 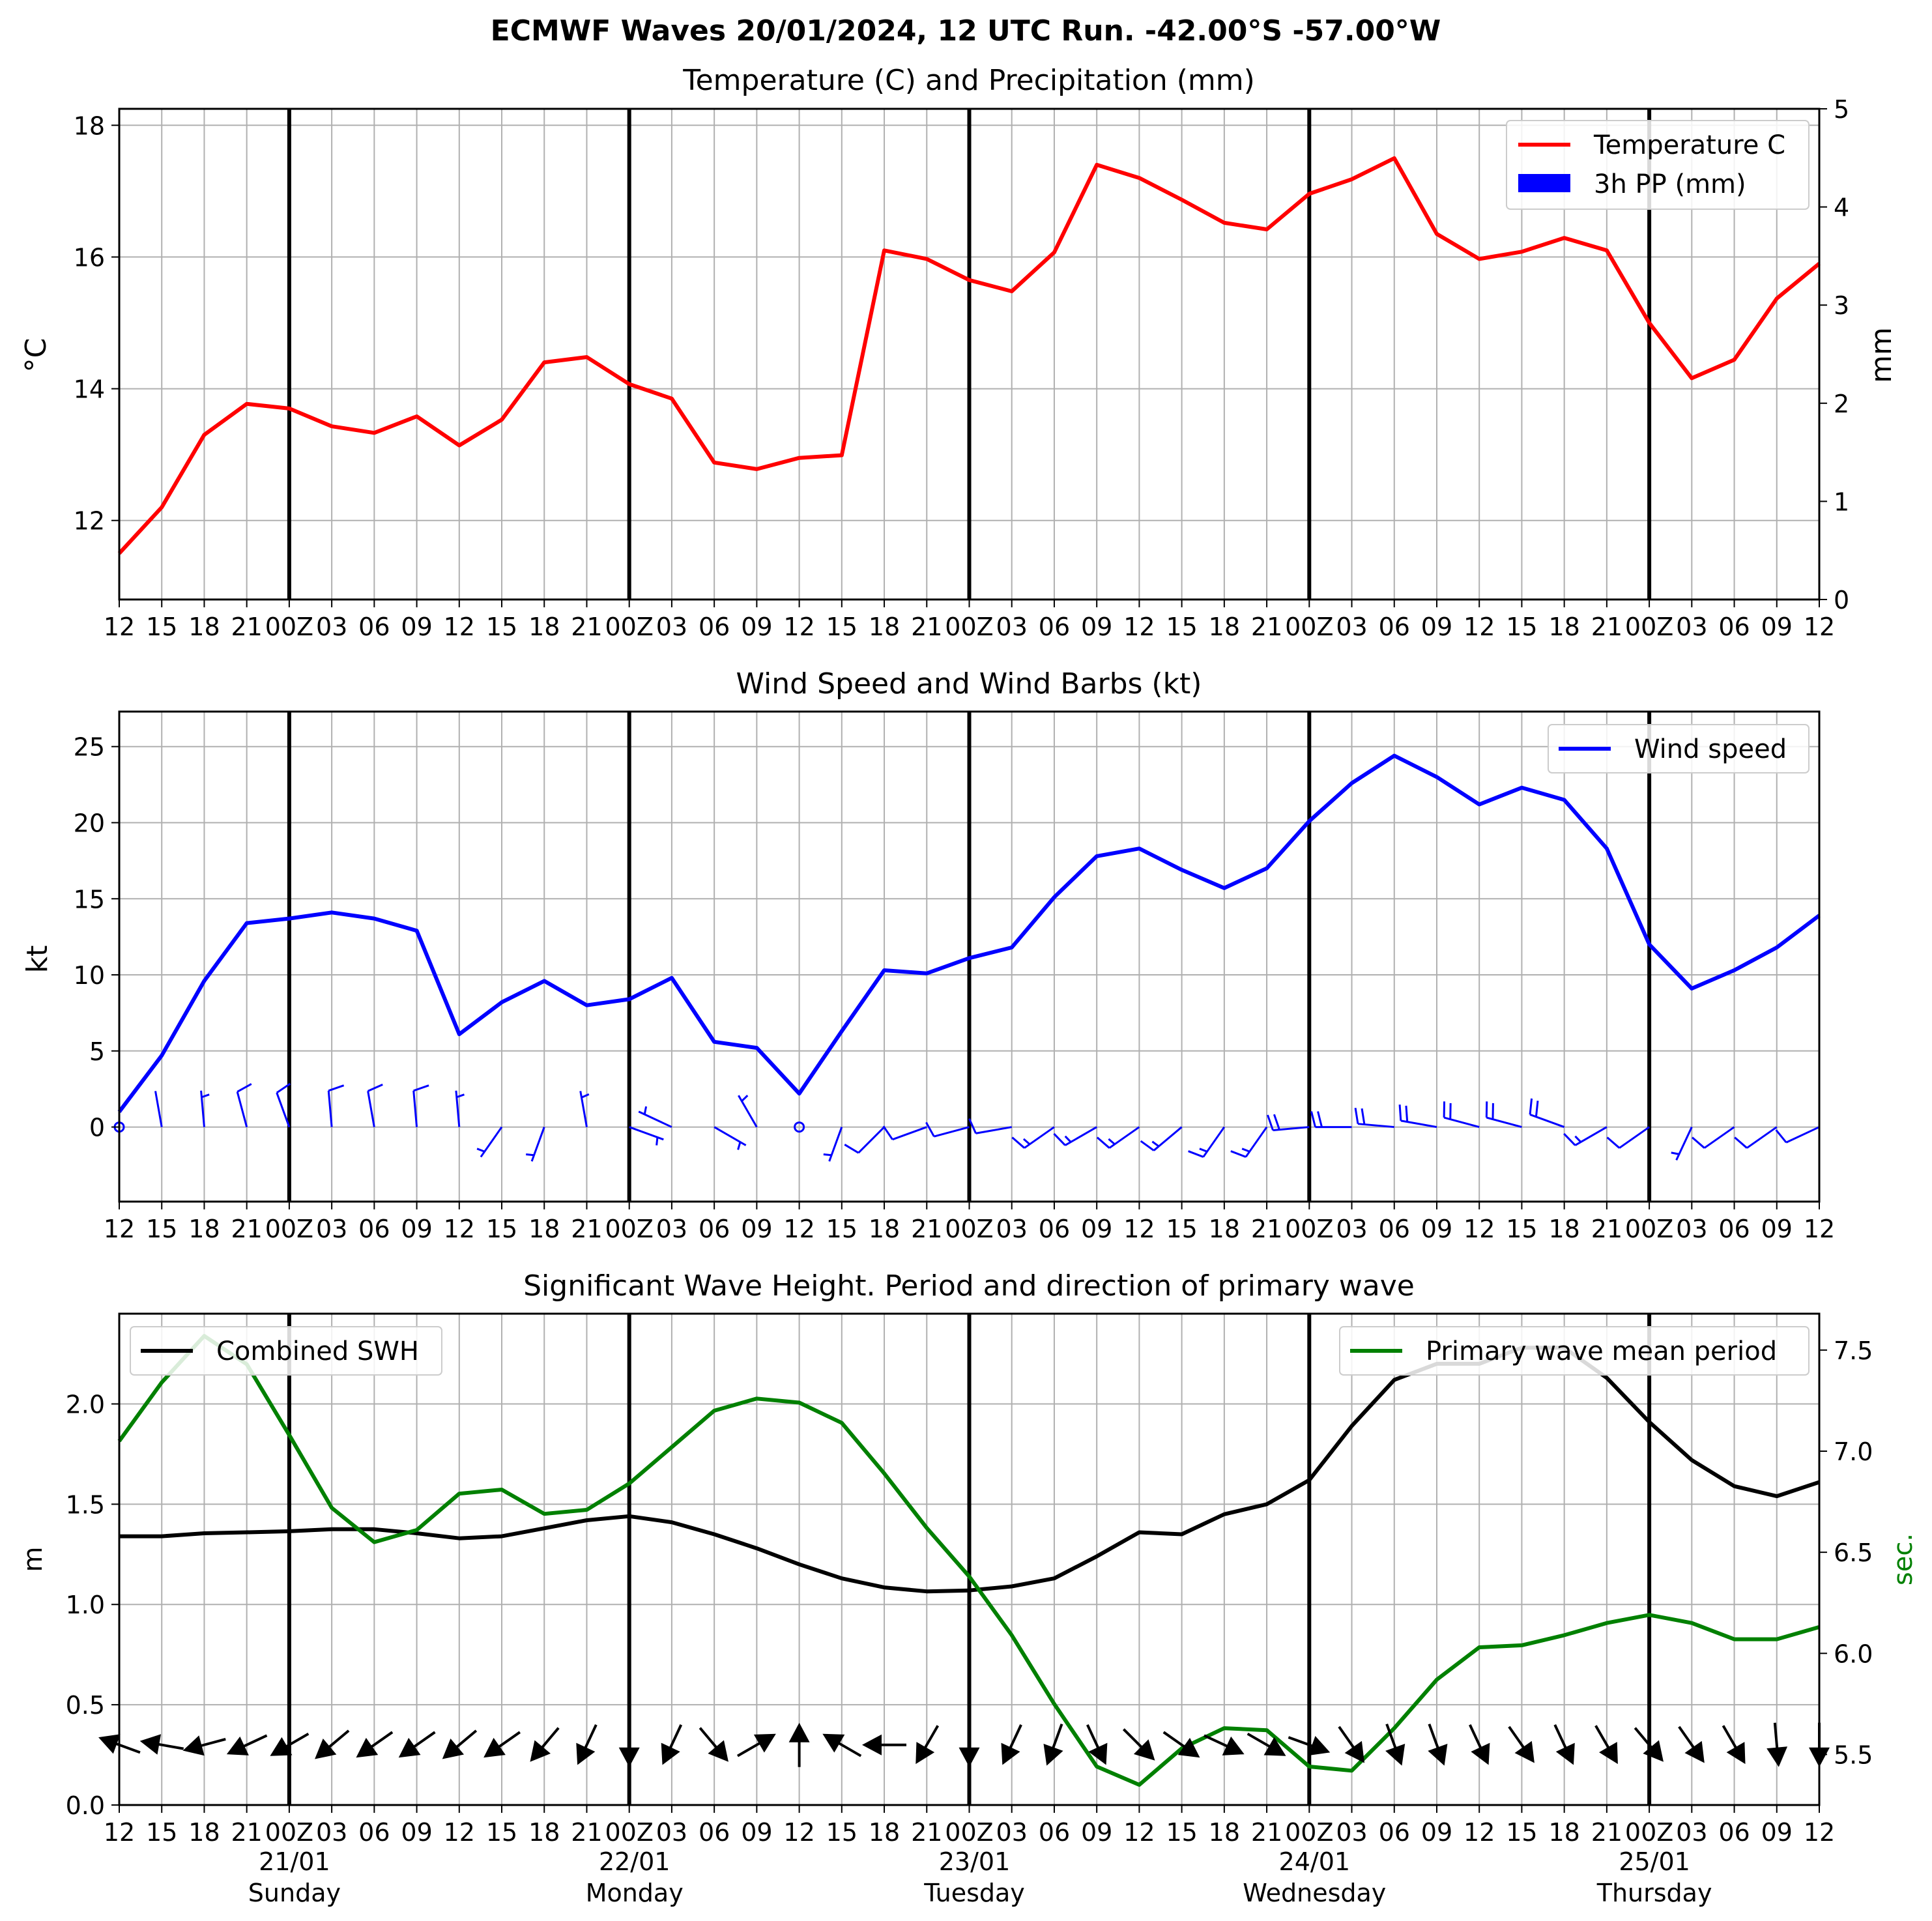 What do you see at coordinates (1853, 1552) in the screenshot?
I see `y2-tick-label: 6.5` at bounding box center [1853, 1552].